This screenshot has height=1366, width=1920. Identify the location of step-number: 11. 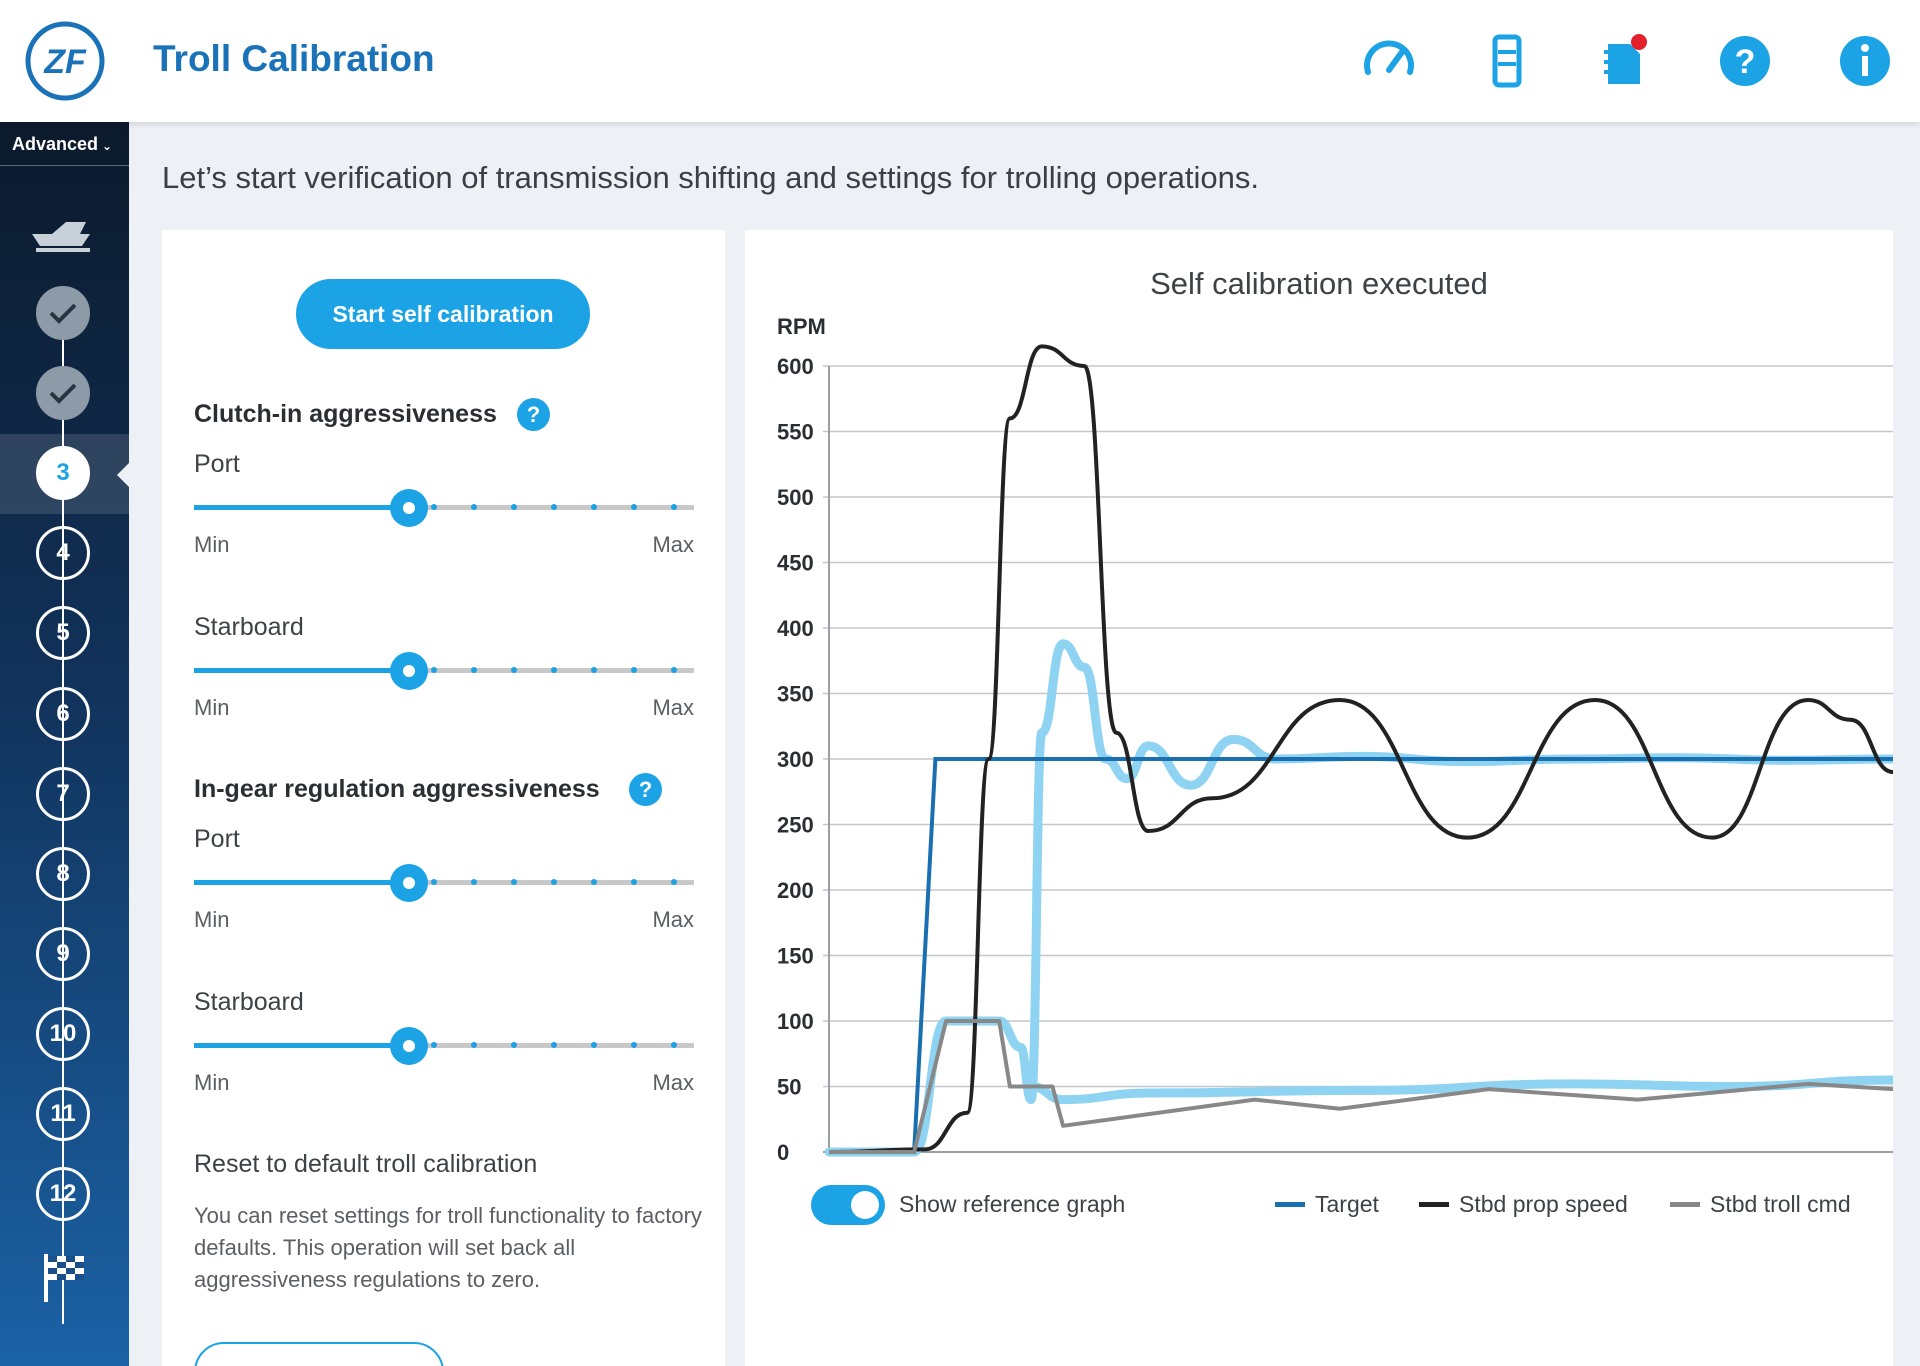
(63, 1113).